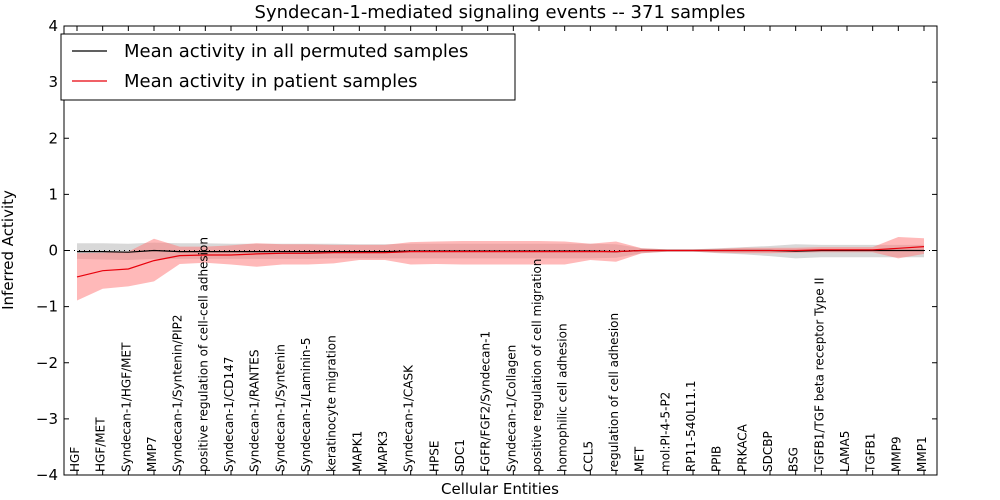 The image size is (1000, 500). What do you see at coordinates (537, 365) in the screenshot?
I see `x-category-label: positive regulation of cell migration` at bounding box center [537, 365].